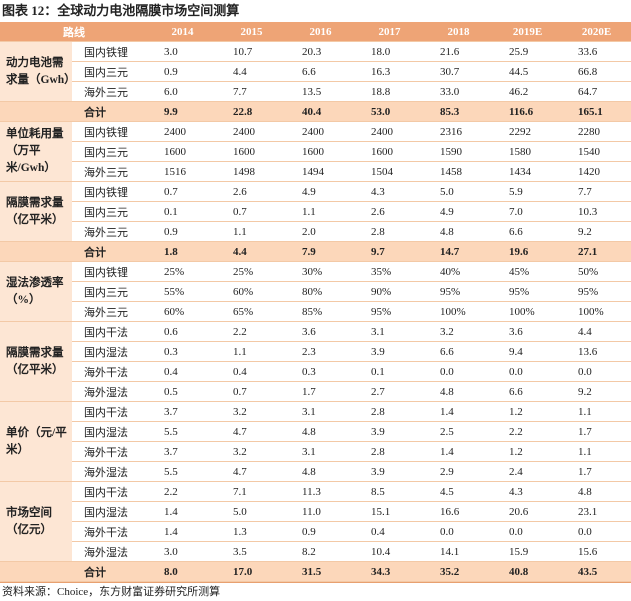 Image resolution: width=631 pixels, height=601 pixels. What do you see at coordinates (315, 571) in the screenshot?
I see `total-row: 合计 8.0 17.0 31.5 34.3 35.2 40.8 43.5` at bounding box center [315, 571].